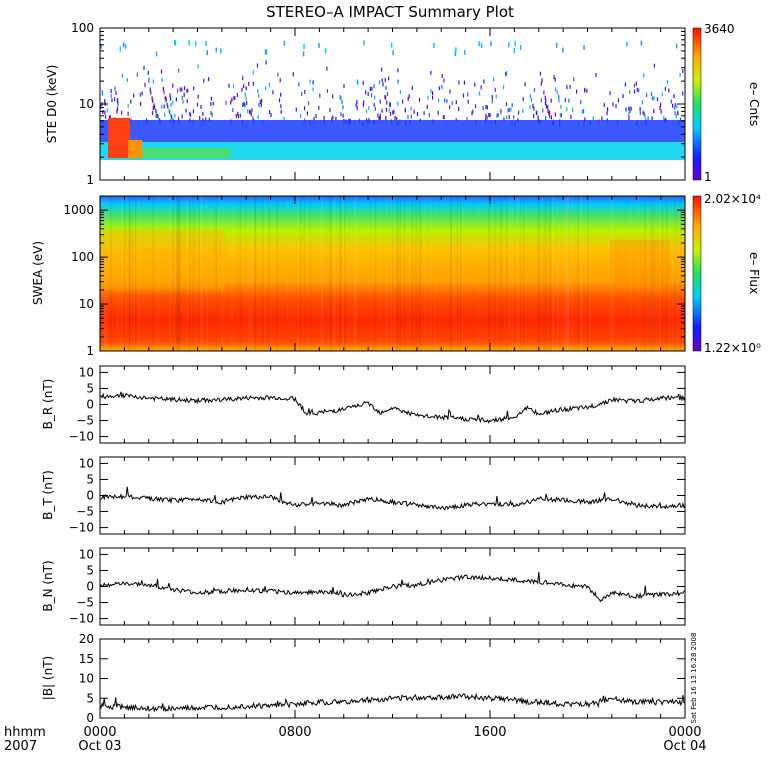  What do you see at coordinates (86, 639) in the screenshot?
I see `bmag-tick-label: 20` at bounding box center [86, 639].